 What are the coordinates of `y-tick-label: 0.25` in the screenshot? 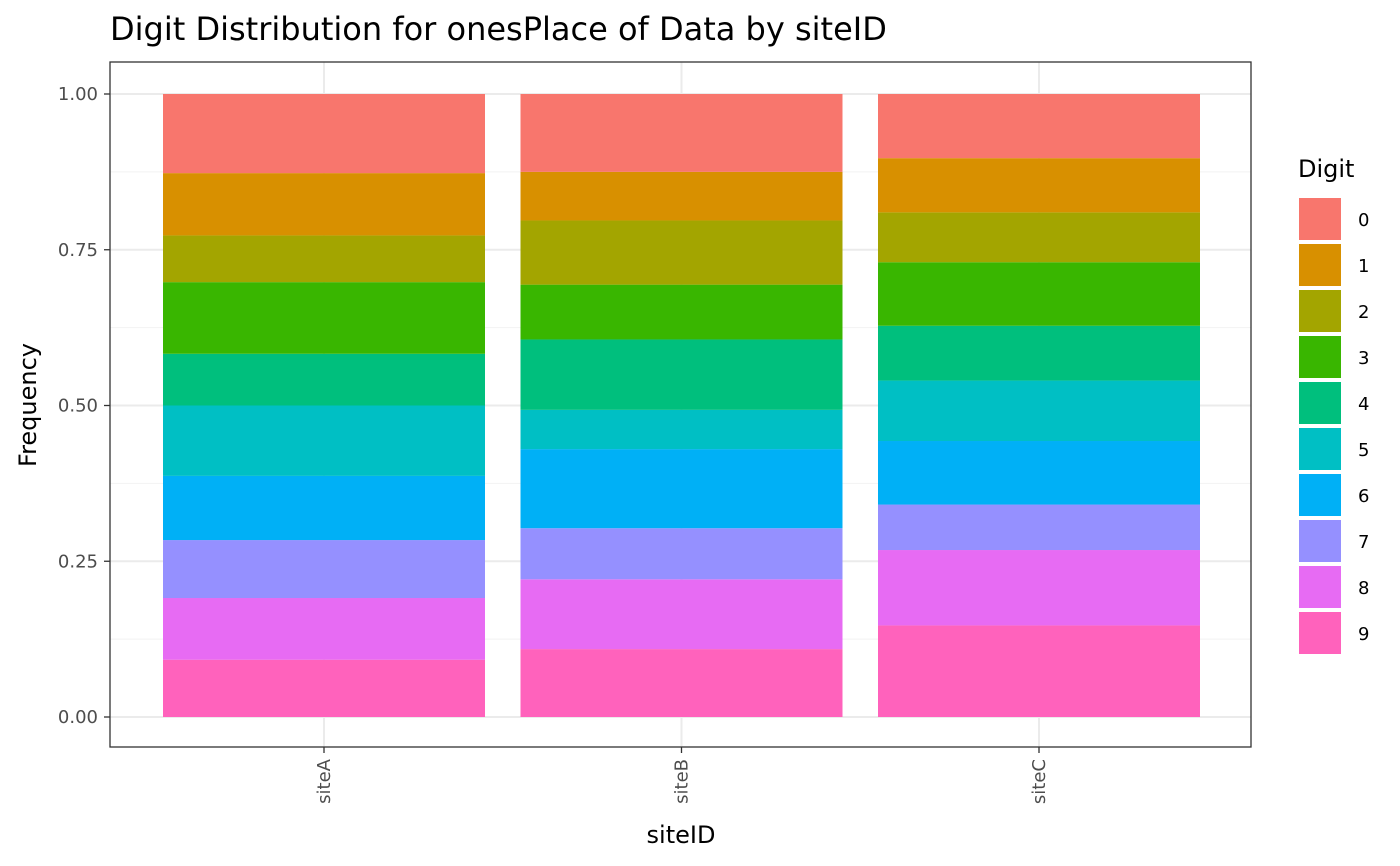 It's located at (78, 561).